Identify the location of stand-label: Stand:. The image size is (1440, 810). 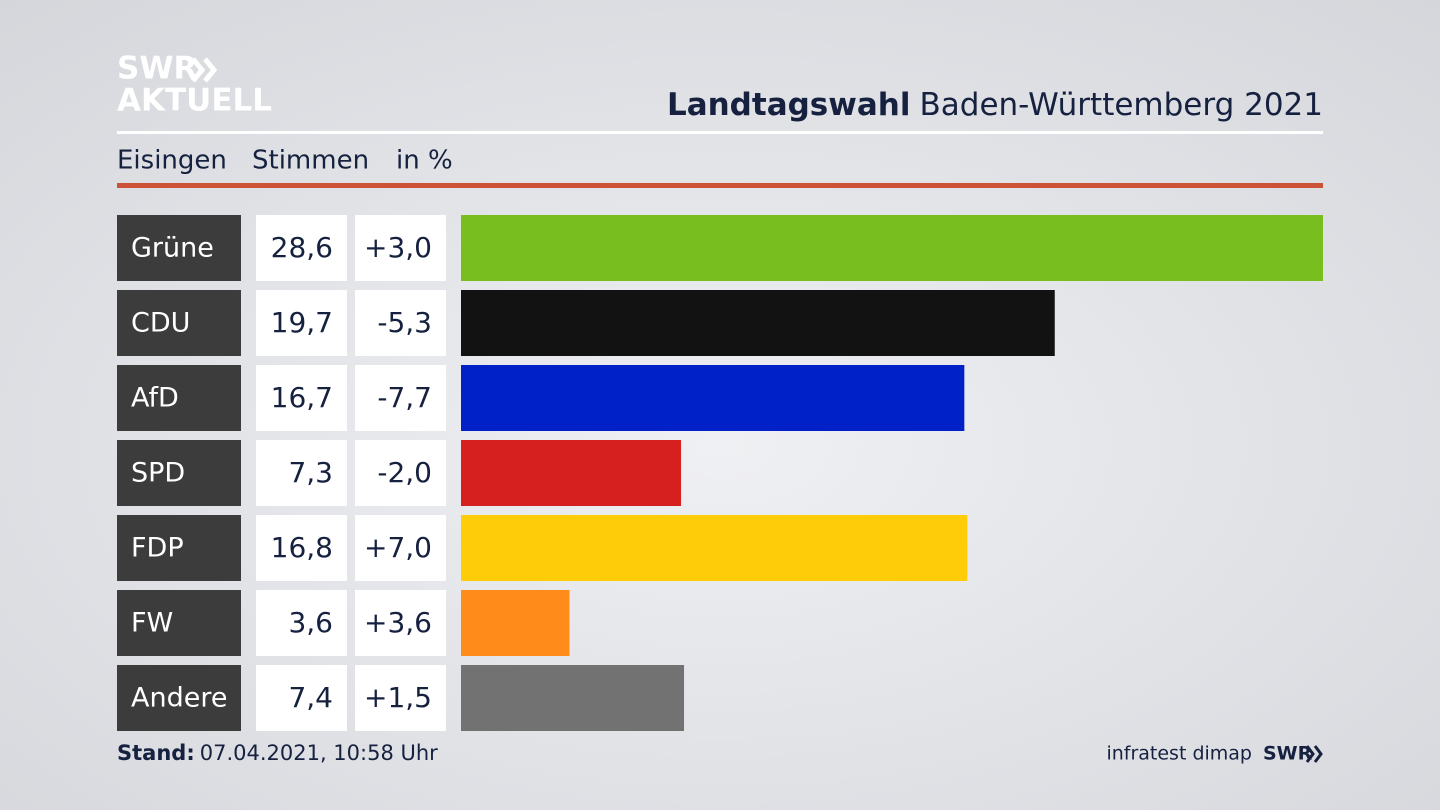
(156, 753).